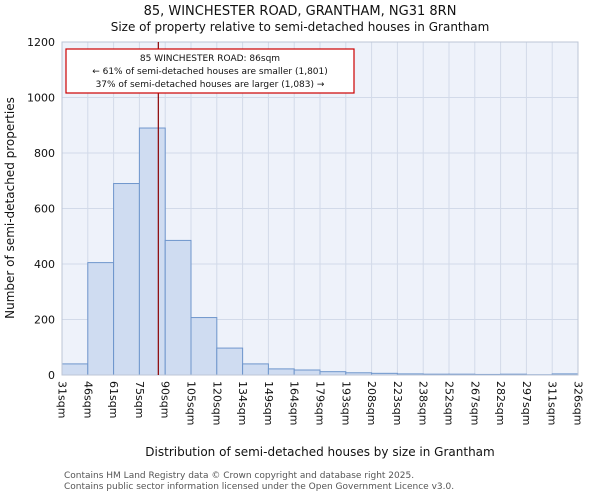 This screenshot has height=500, width=600. What do you see at coordinates (371, 403) in the screenshot?
I see `x-tick-label: 208sqm` at bounding box center [371, 403].